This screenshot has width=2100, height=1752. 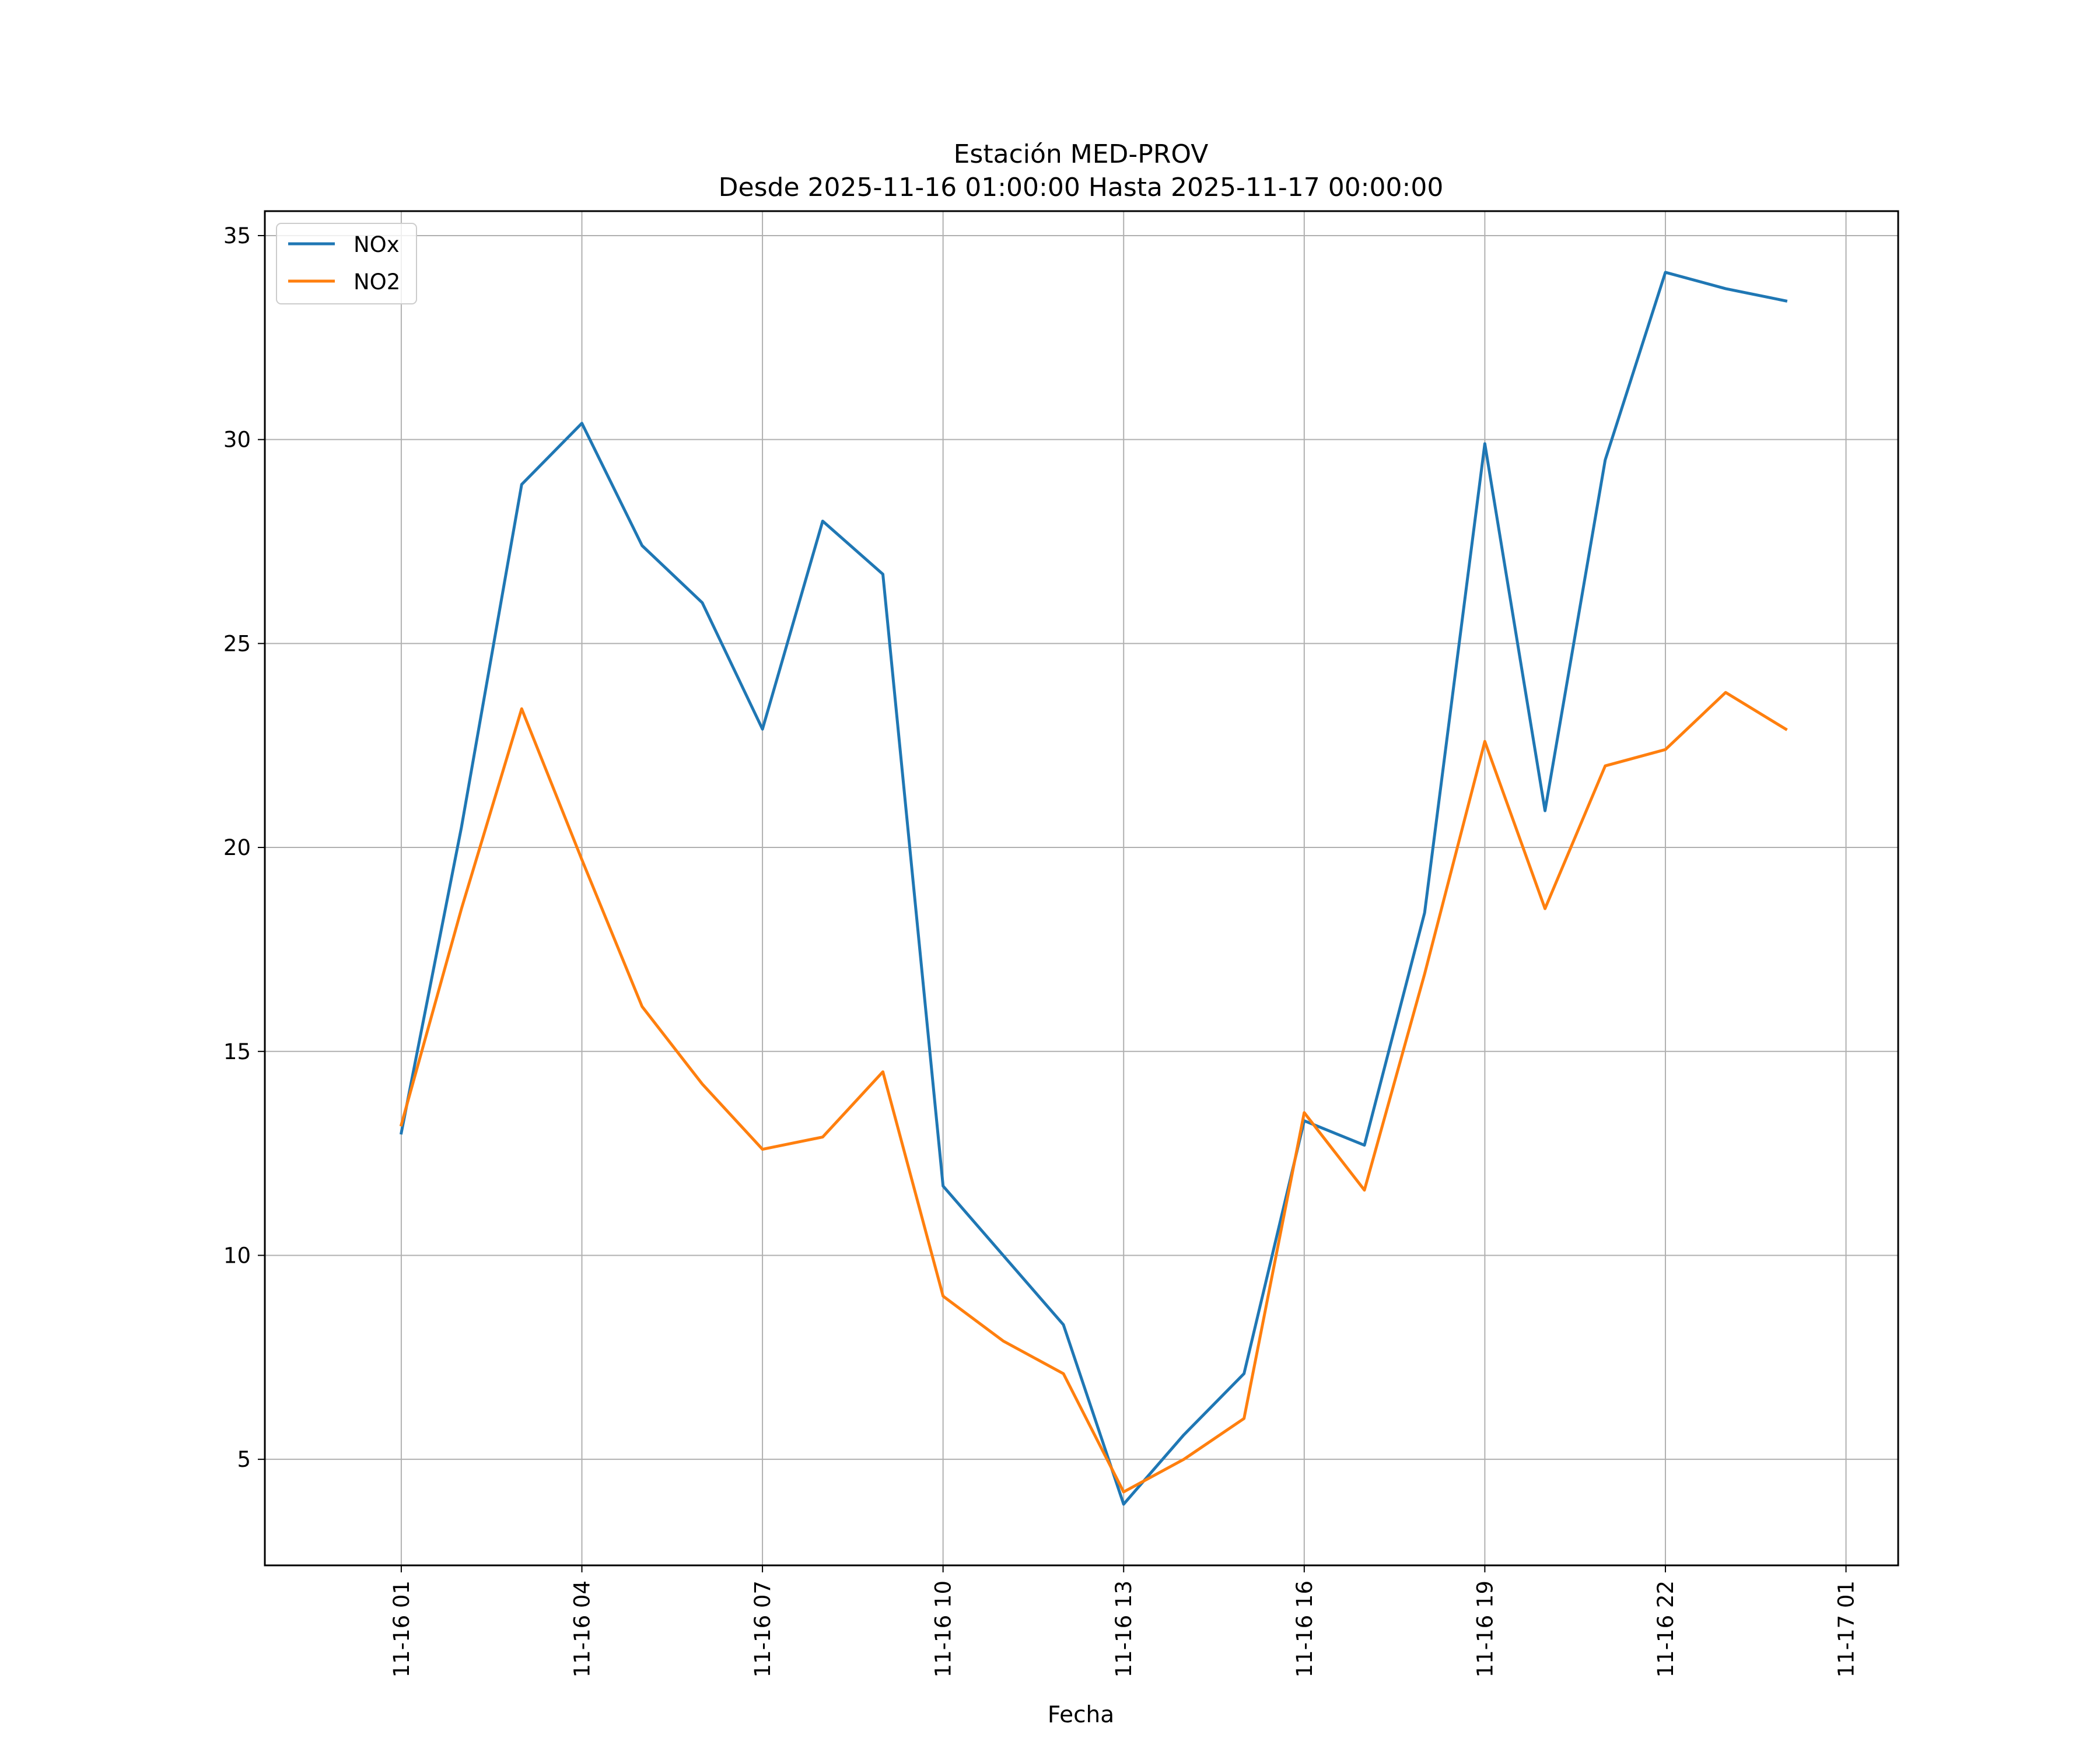 What do you see at coordinates (943, 1629) in the screenshot?
I see `x-tick-label: 11-16 10` at bounding box center [943, 1629].